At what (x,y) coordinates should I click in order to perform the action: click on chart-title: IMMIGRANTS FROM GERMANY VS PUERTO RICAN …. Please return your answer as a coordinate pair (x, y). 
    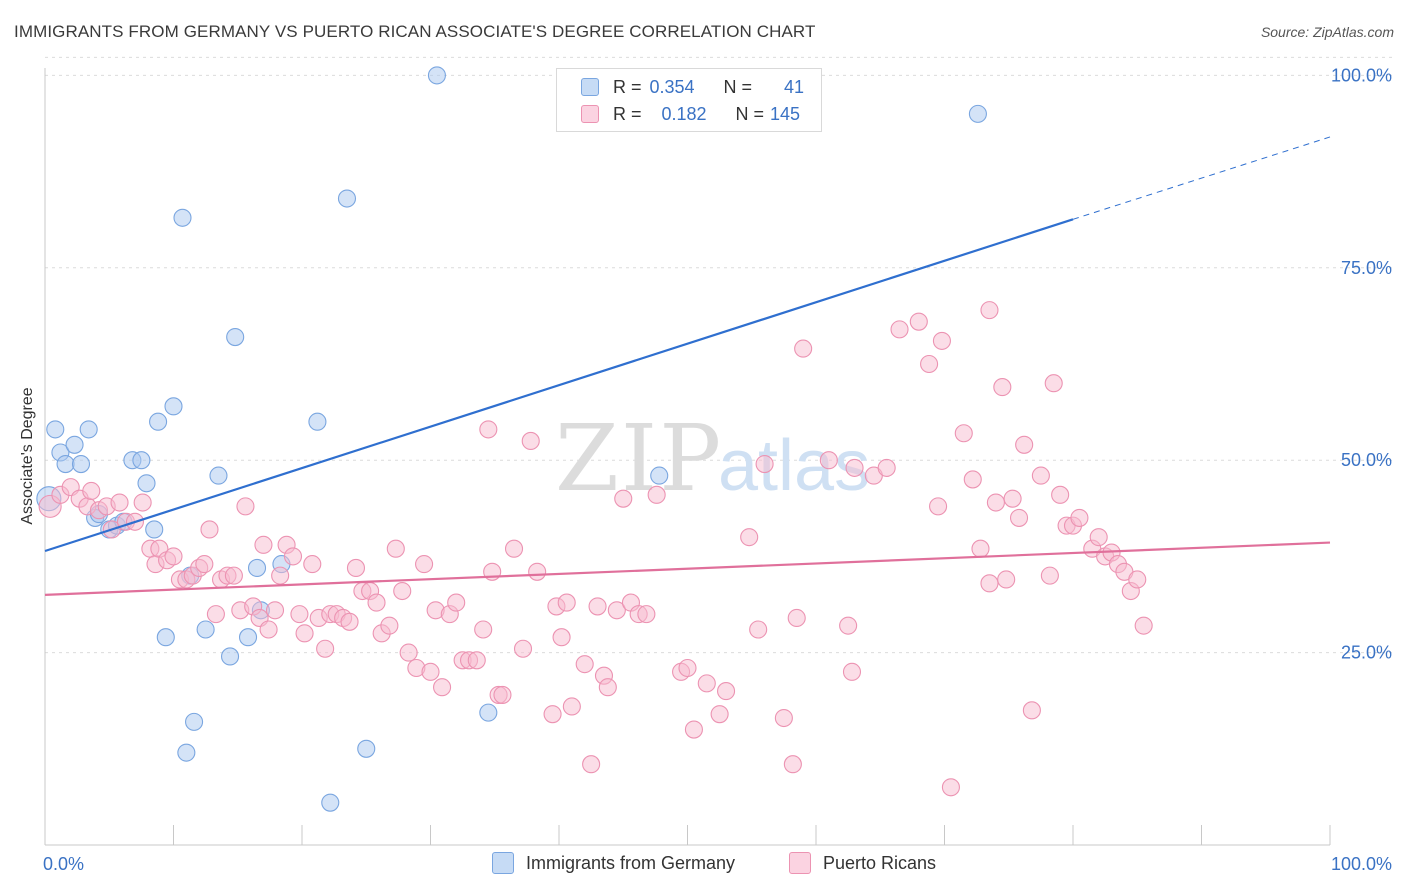
    Looking at the image, I should click on (415, 31).